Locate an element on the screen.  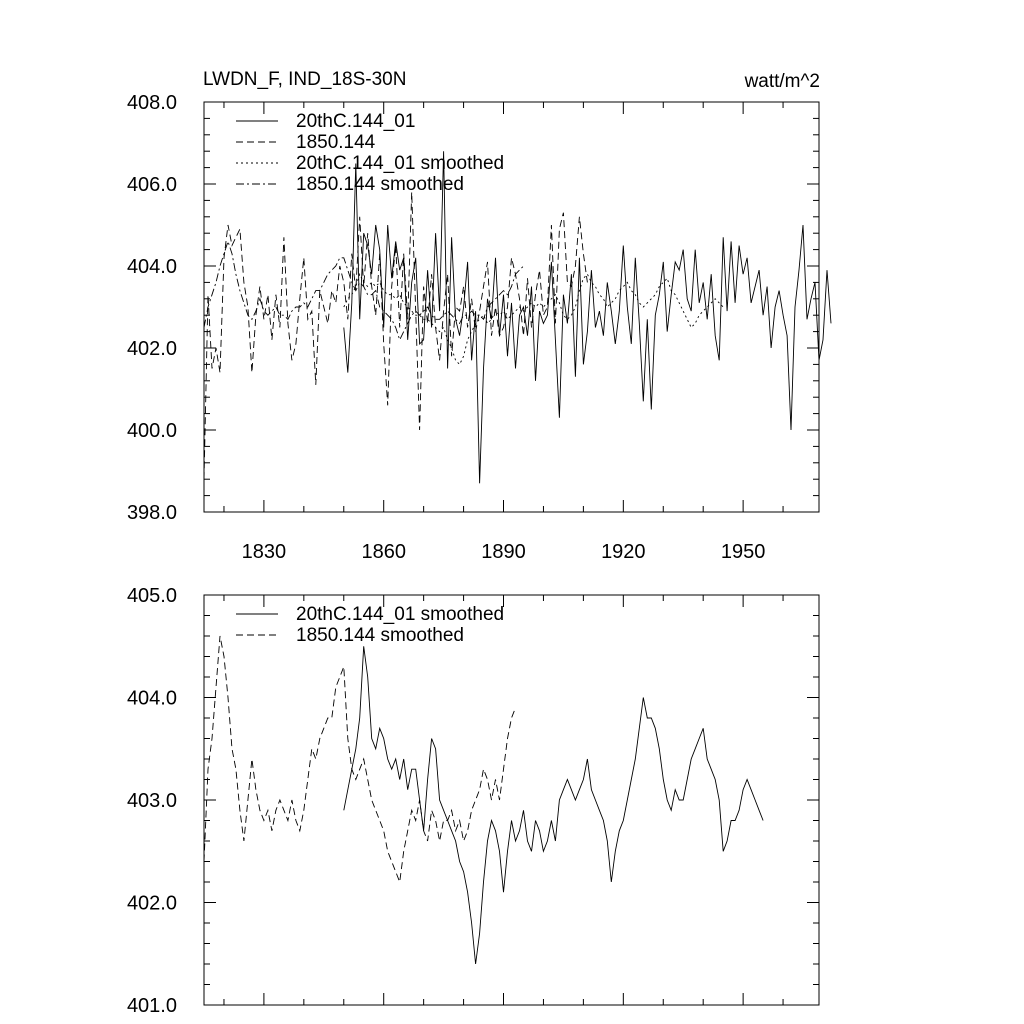
x-tick-label: 1890 is located at coordinates (503, 552).